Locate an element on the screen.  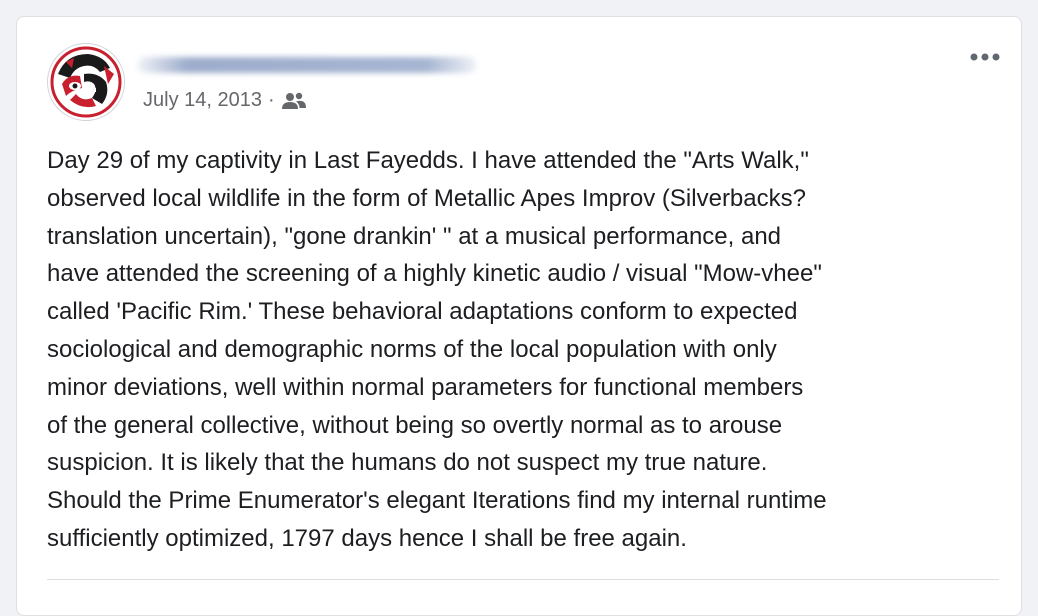
post-meta: July 14, 2013 · is located at coordinates (225, 100).